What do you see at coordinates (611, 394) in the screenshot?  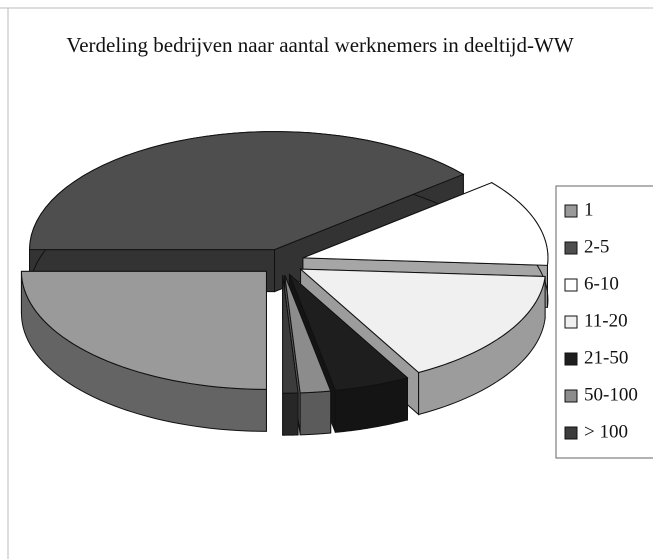 I see `legend-label: 50-100` at bounding box center [611, 394].